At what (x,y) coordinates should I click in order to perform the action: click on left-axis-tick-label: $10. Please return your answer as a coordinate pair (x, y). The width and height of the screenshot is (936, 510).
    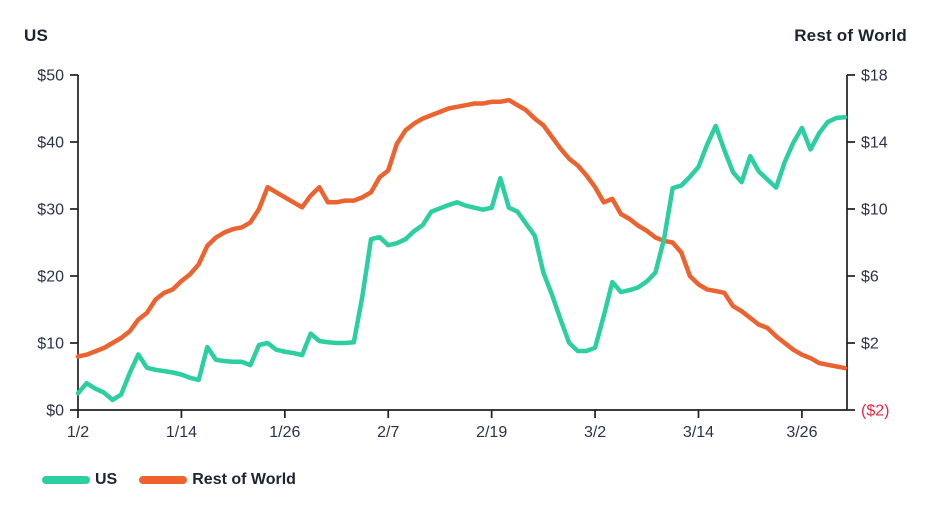
    Looking at the image, I should click on (50, 344).